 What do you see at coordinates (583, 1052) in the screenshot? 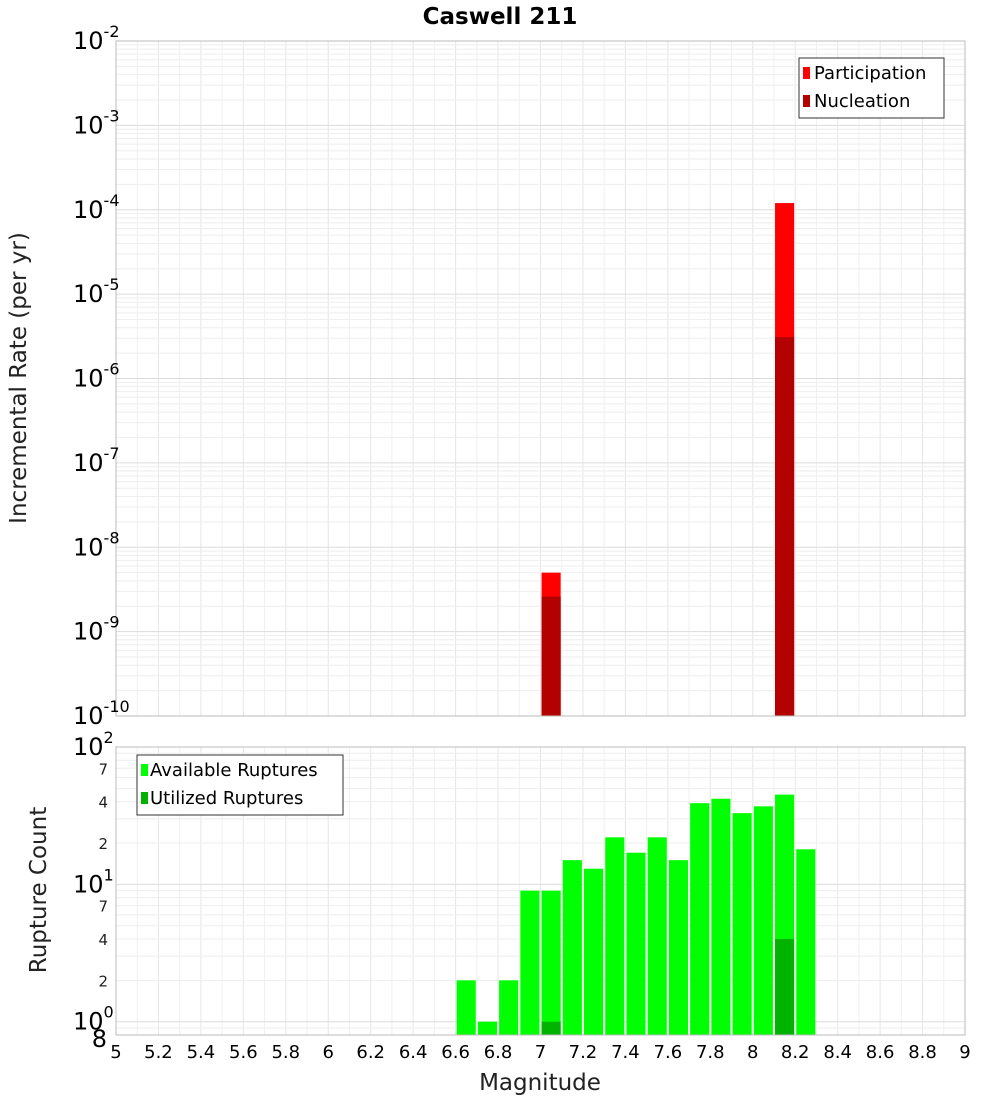
I see `x-tick-label: 7.2` at bounding box center [583, 1052].